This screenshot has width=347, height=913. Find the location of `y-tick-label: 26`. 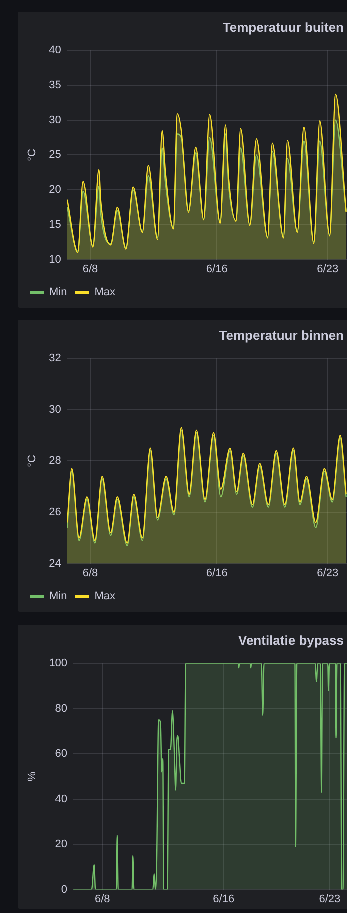

y-tick-label: 26 is located at coordinates (55, 512).